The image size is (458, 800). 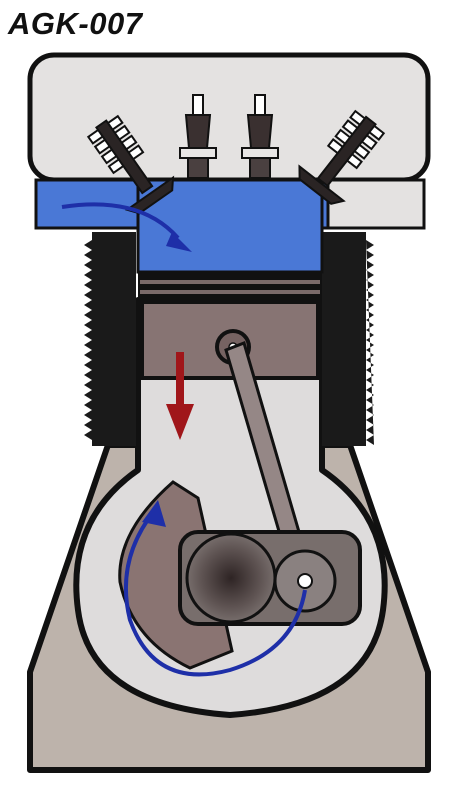 What do you see at coordinates (376, 204) in the screenshot?
I see `exhaust-port-block` at bounding box center [376, 204].